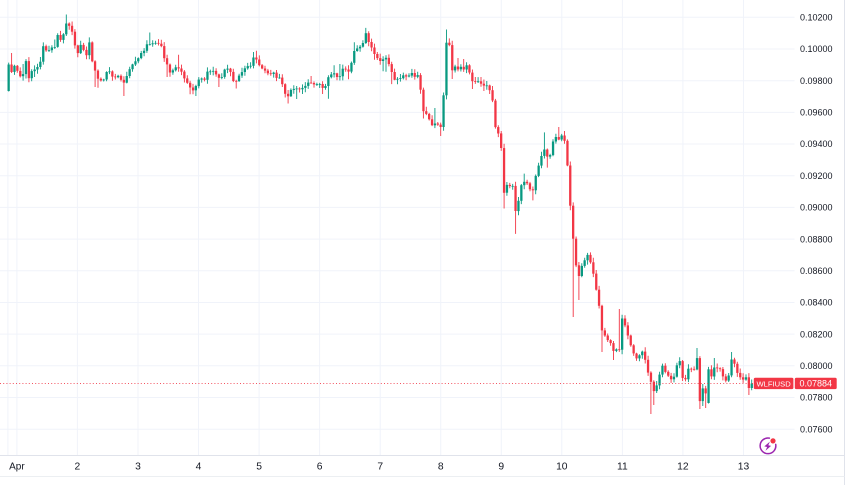 Image resolution: width=852 pixels, height=490 pixels. Describe the element at coordinates (816, 429) in the screenshot. I see `svg-text: 0.07600` at that location.